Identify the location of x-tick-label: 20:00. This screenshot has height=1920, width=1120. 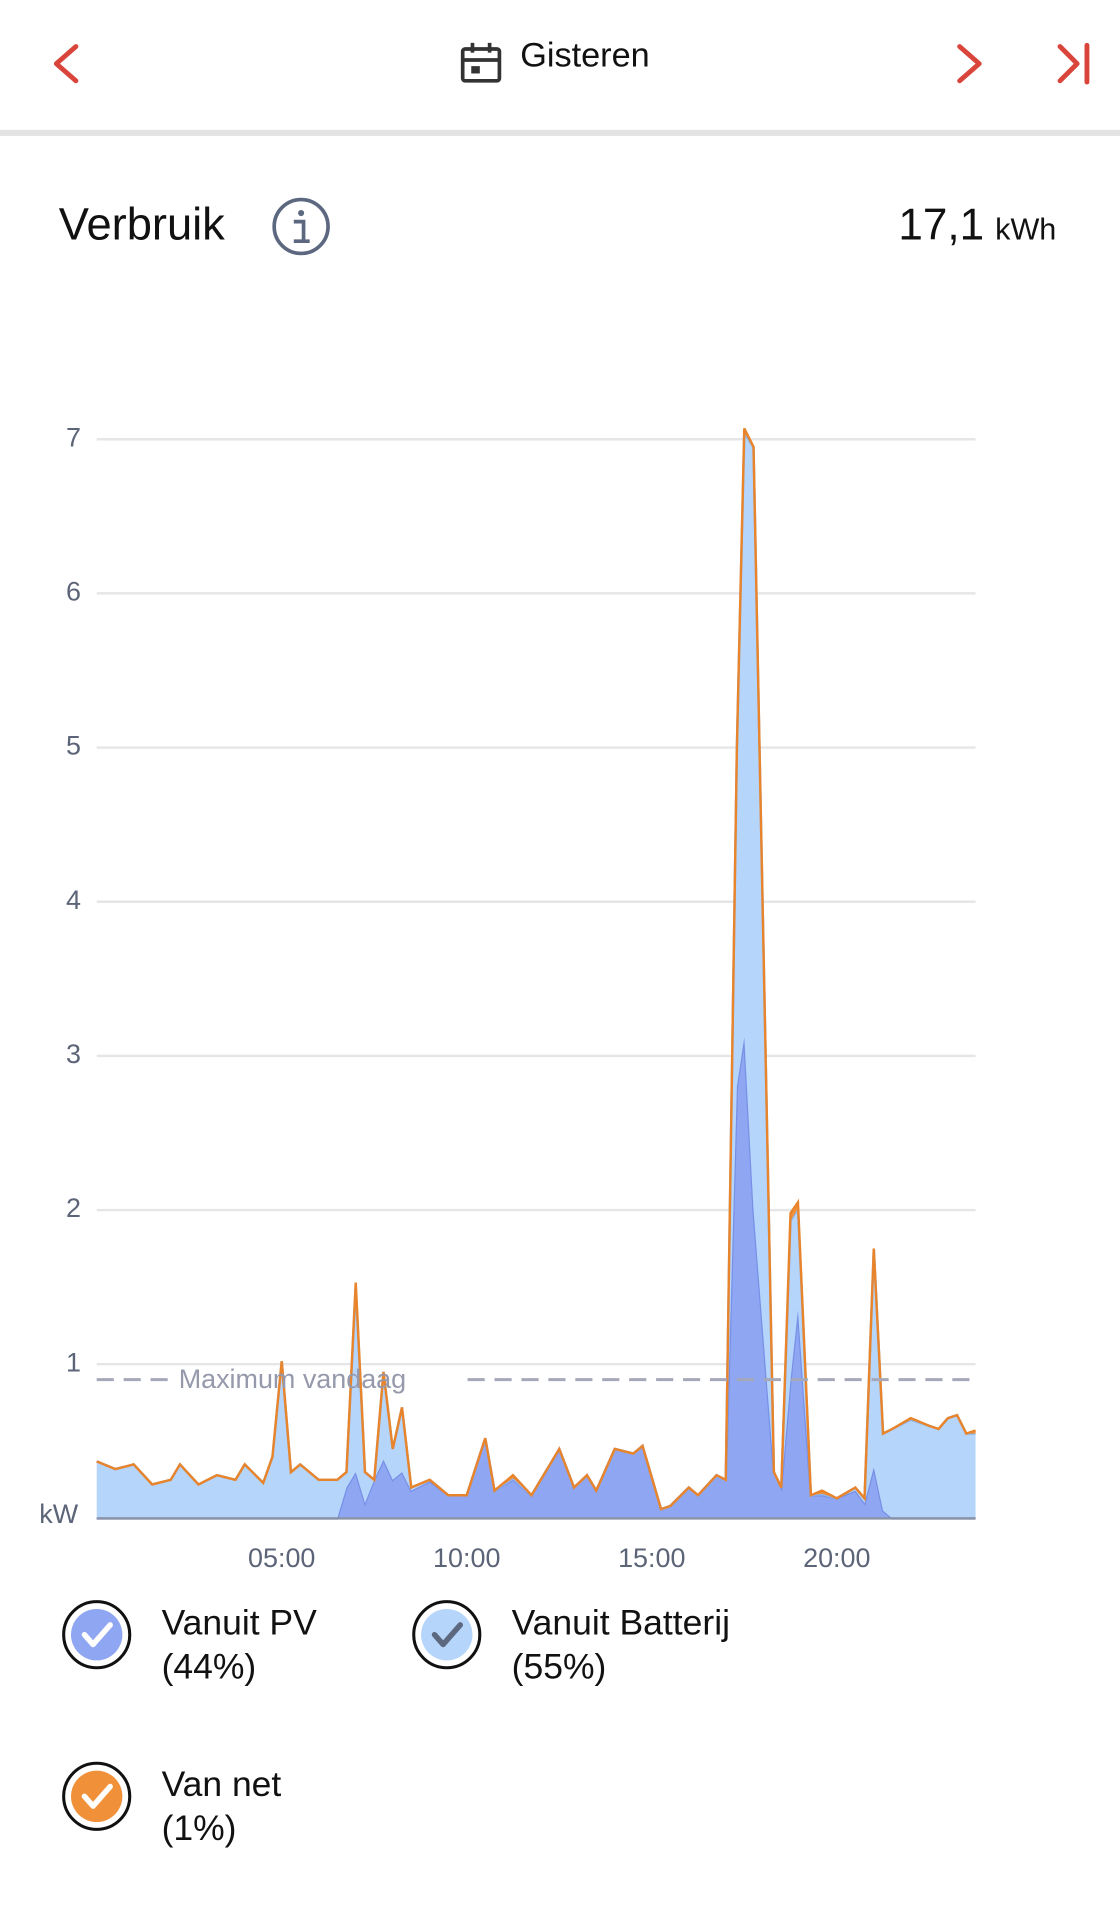
(836, 1558).